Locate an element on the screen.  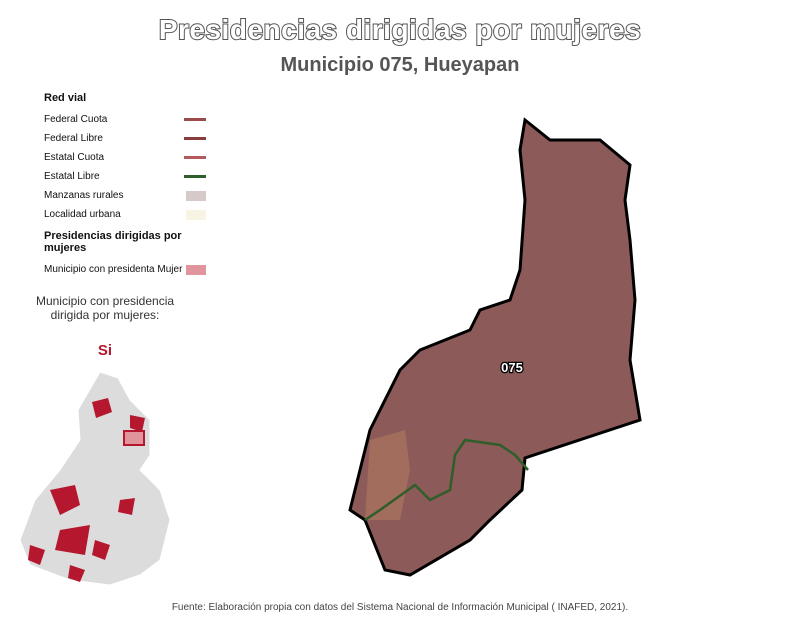
road is located at coordinates (446, 480).